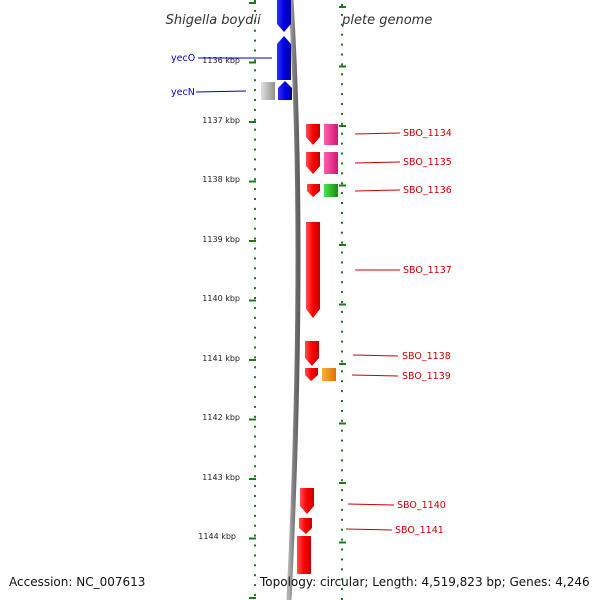 The image size is (600, 600). Describe the element at coordinates (421, 505) in the screenshot. I see `gene-label: SBO_1140` at that location.